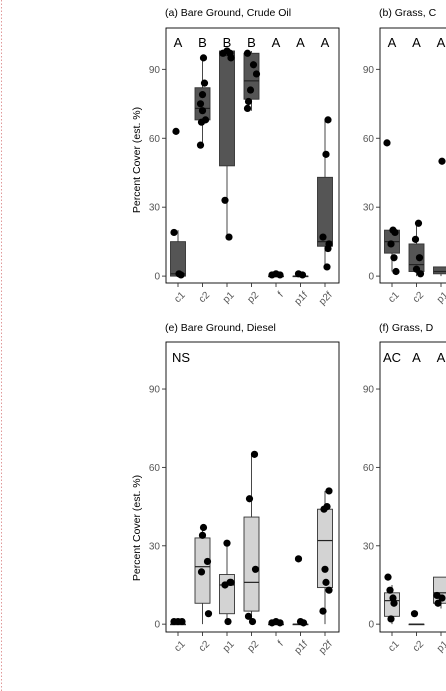 Image resolution: width=446 pixels, height=691 pixels. Describe the element at coordinates (325, 211) in the screenshot. I see `box-p2f` at that location.